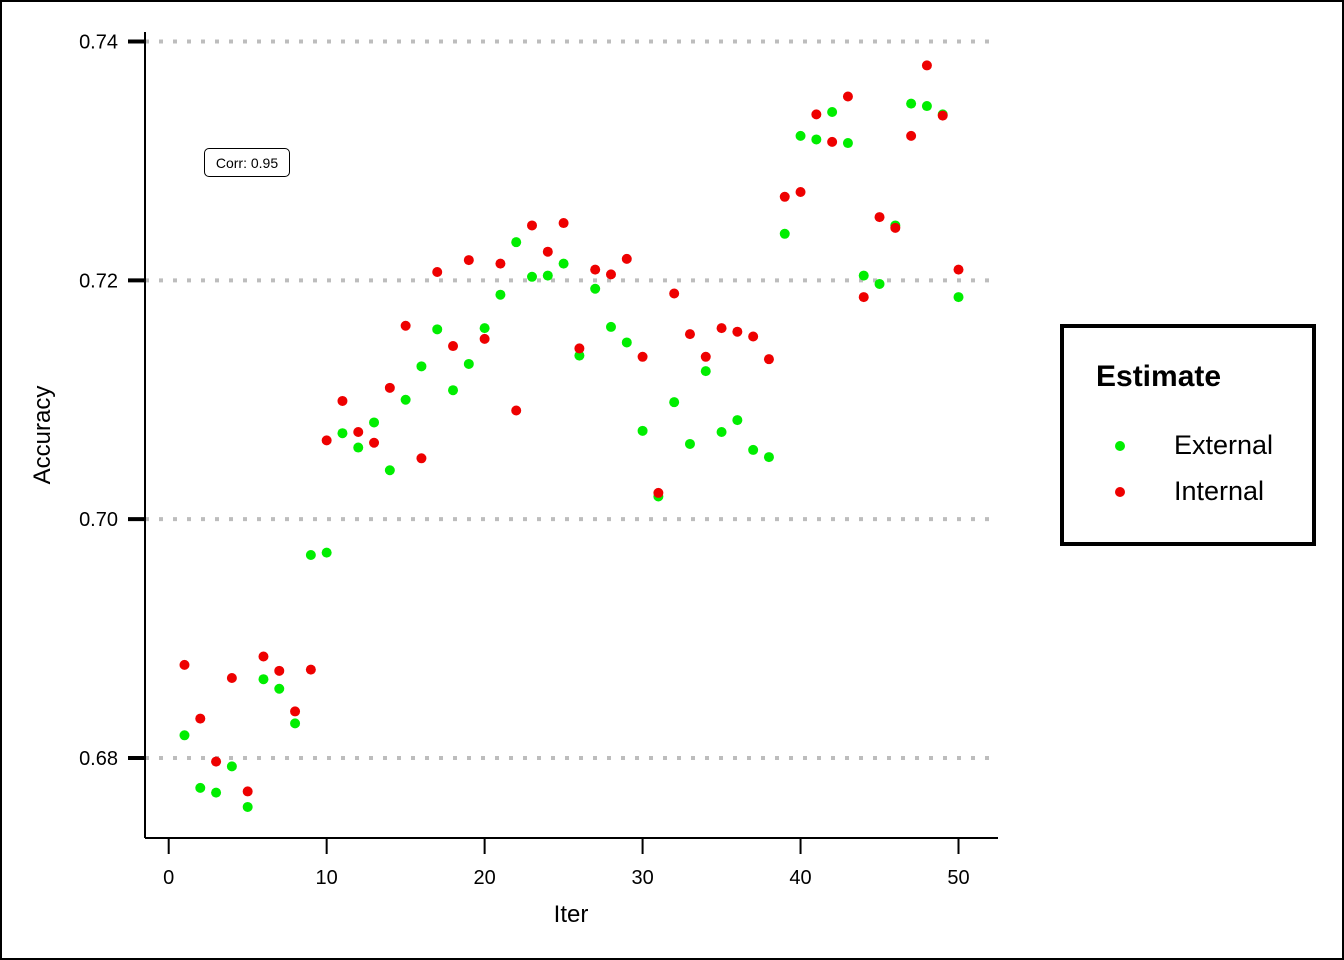 The image size is (1344, 960). I want to click on legend-item-external: External, so click(1188, 446).